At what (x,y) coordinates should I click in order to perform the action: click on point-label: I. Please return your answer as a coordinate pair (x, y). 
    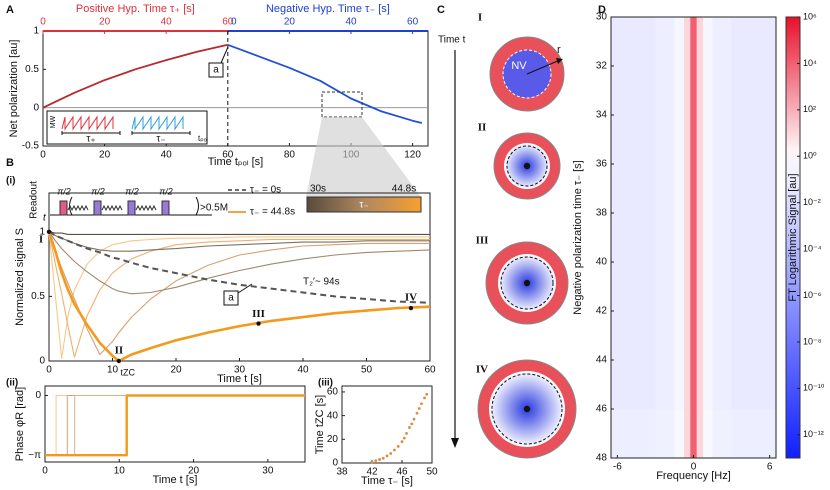
    Looking at the image, I should click on (41, 239).